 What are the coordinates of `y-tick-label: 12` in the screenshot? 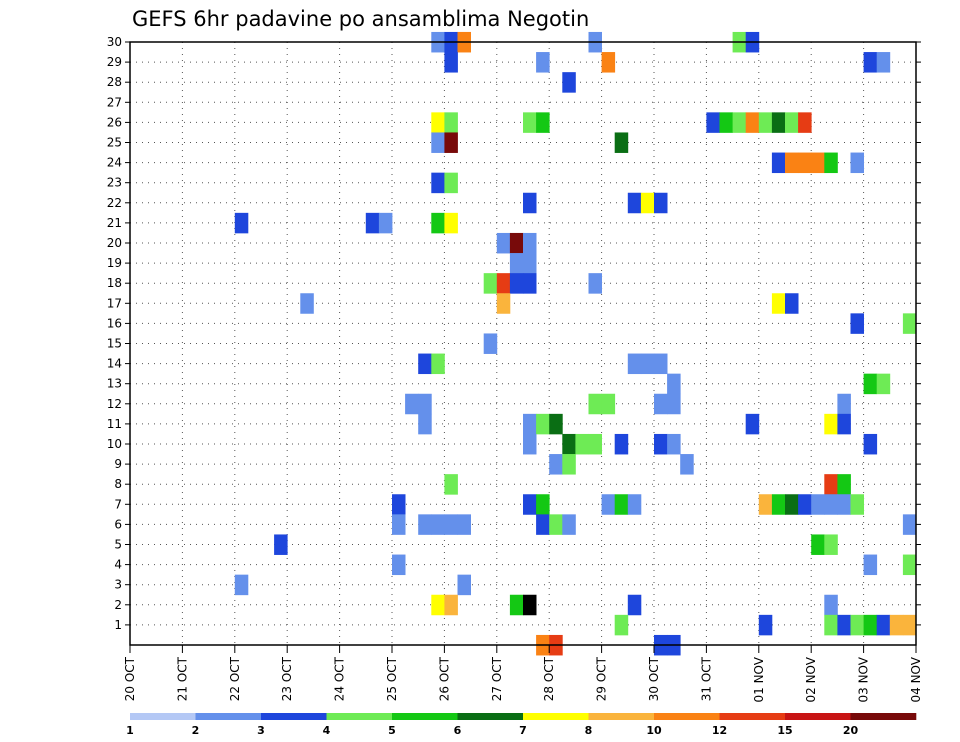 It's located at (114, 404).